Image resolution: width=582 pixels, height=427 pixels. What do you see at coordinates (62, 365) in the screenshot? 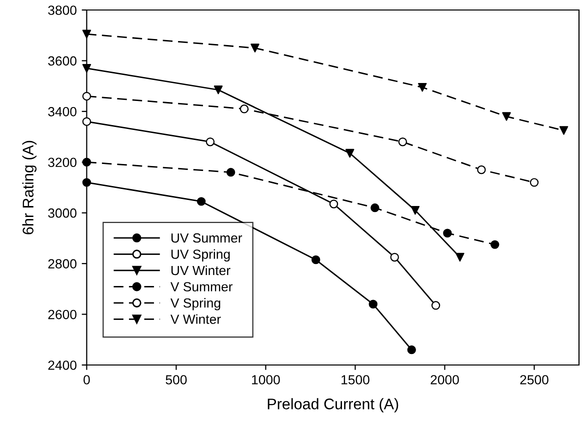
I see `y-tick-label: 2400` at bounding box center [62, 365].